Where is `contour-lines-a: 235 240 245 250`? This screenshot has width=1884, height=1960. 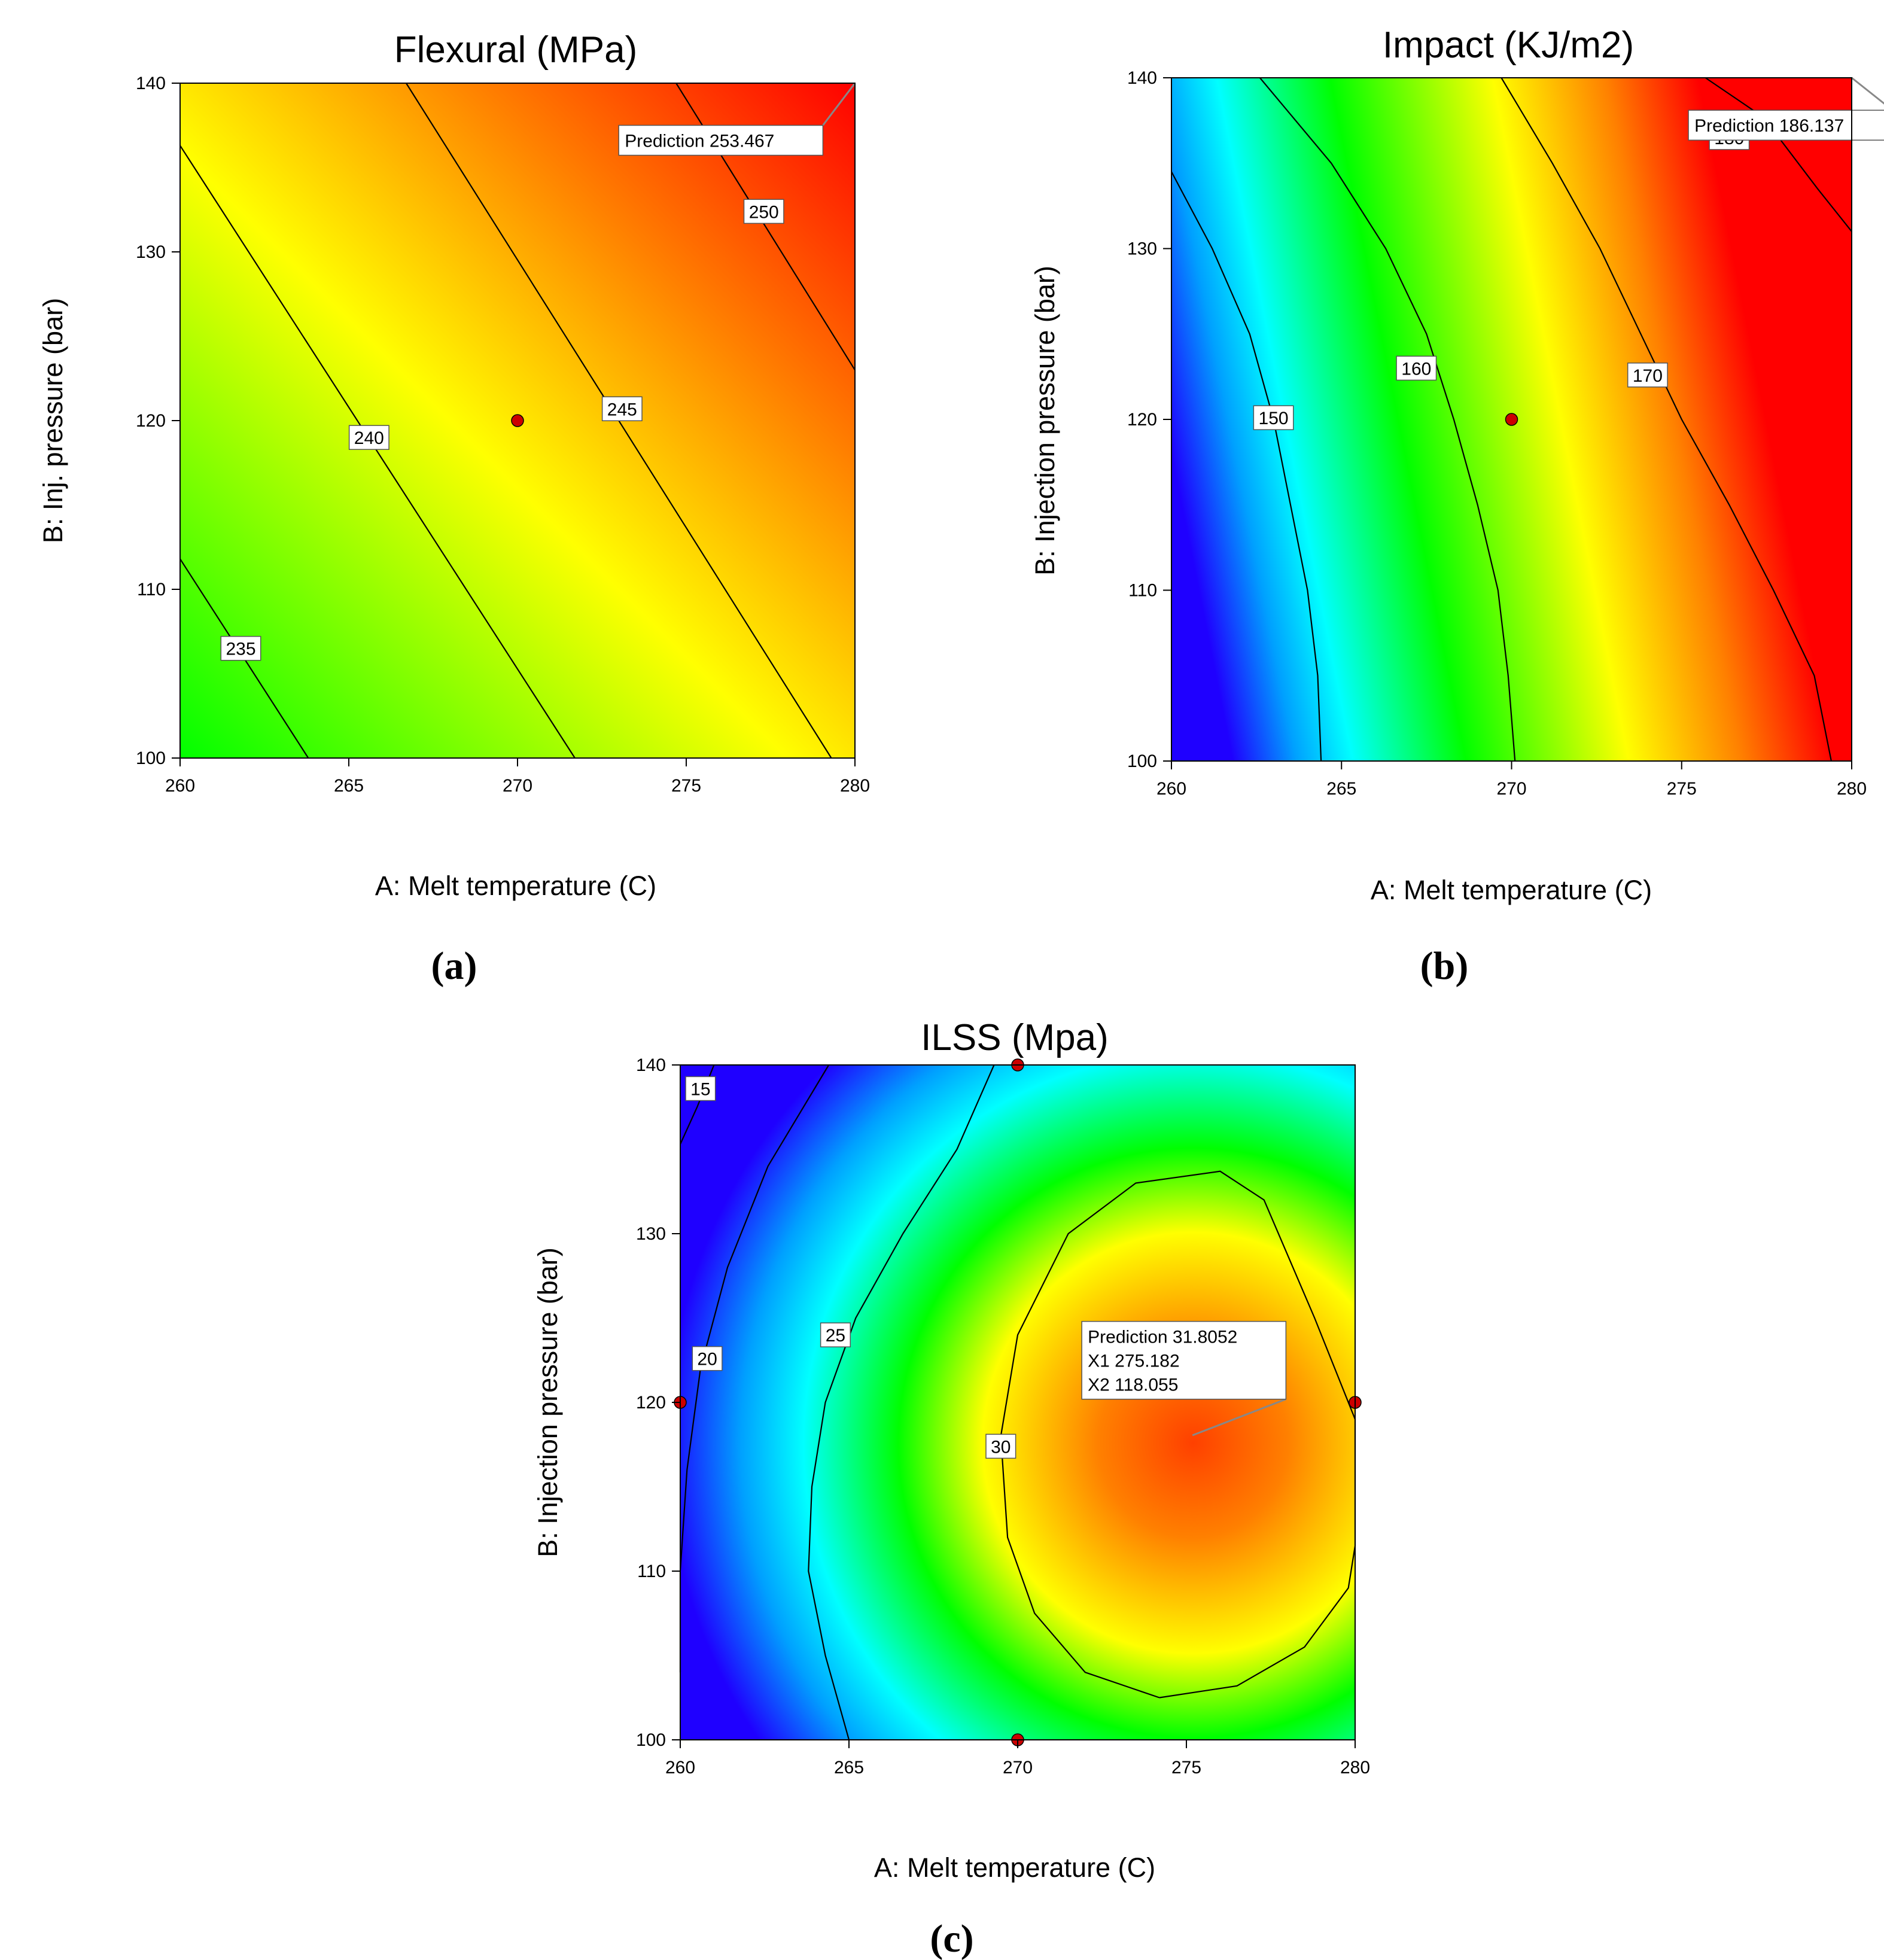
contour-lines-a: 235 240 245 250 is located at coordinates (518, 421).